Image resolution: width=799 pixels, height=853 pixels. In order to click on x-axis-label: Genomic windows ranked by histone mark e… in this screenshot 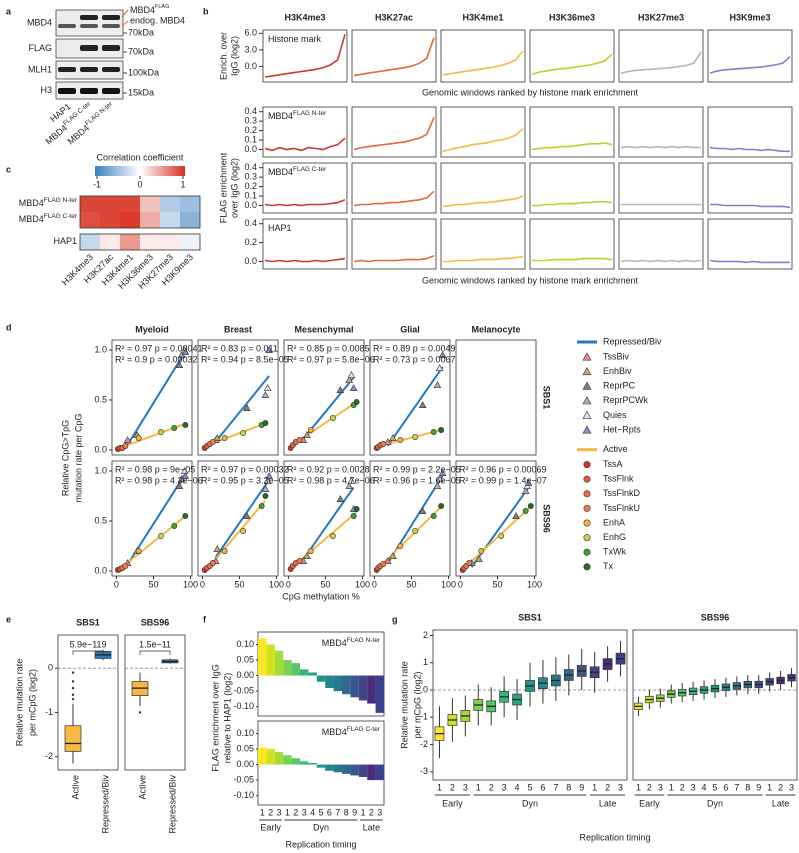, I will do `click(530, 280)`.